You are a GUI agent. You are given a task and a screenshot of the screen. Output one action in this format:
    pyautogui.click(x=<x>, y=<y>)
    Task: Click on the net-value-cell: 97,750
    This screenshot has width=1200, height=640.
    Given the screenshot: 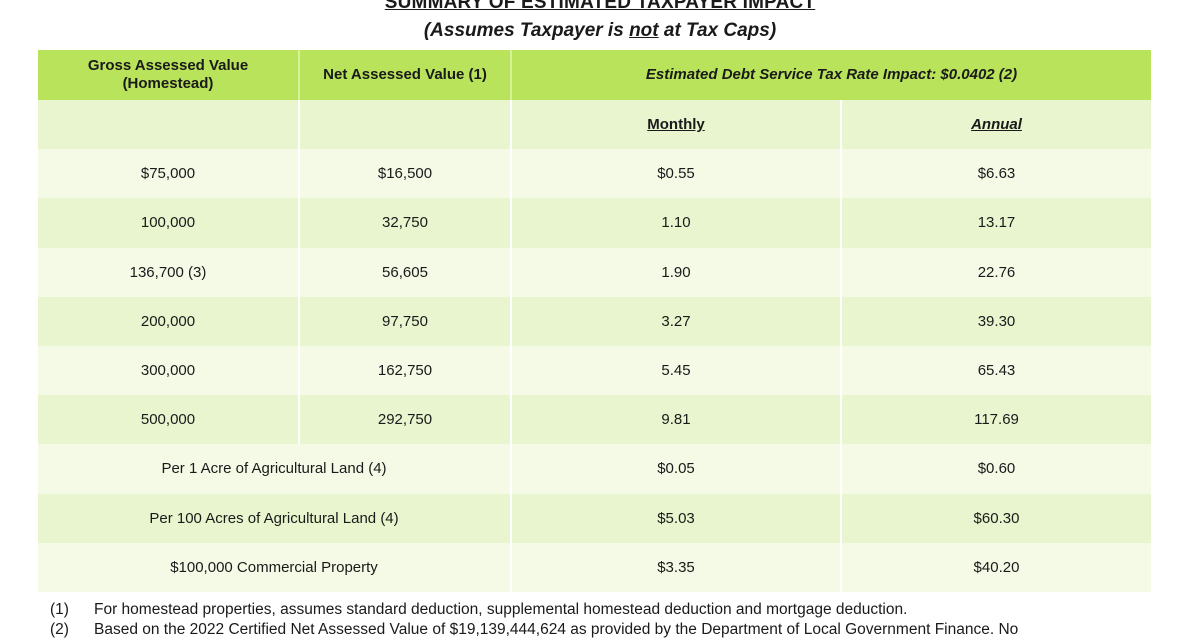 What is the action you would take?
    pyautogui.click(x=406, y=321)
    